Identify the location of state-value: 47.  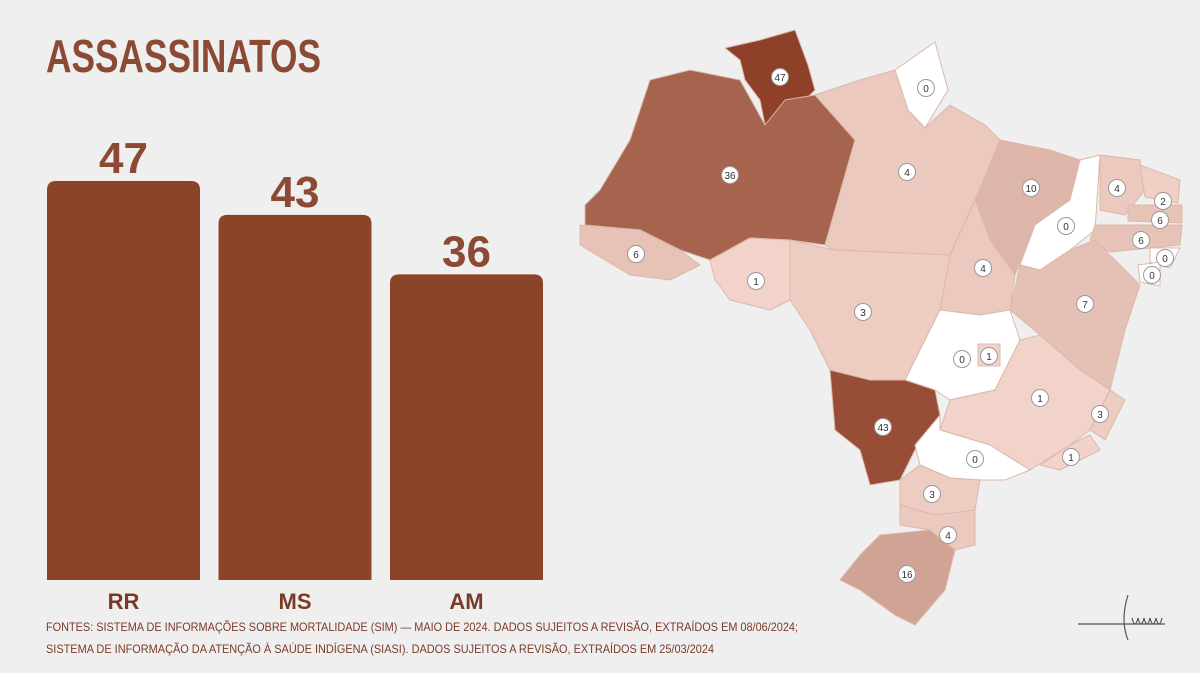
(780, 78).